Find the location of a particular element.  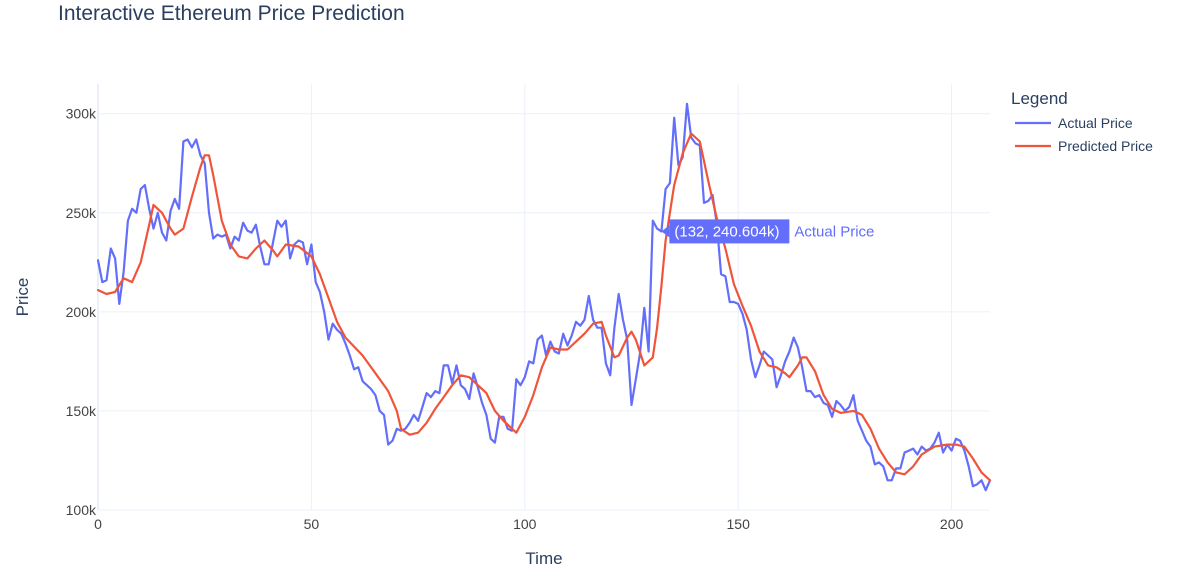

x-axis-ticks: 0 50 100 150 200 is located at coordinates (528, 524).